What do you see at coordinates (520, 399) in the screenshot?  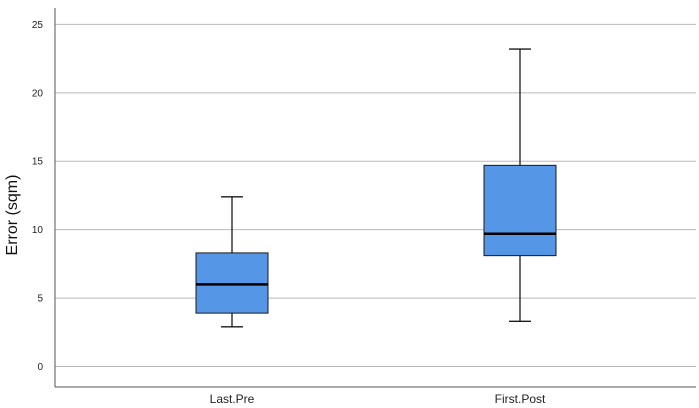 I see `x-category-label: First.Post` at bounding box center [520, 399].